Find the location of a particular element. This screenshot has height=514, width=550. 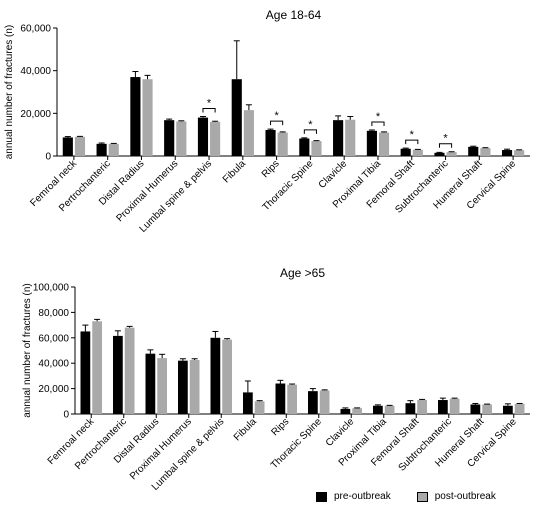

legend-swatch-pre-outbreak is located at coordinates (321, 496).